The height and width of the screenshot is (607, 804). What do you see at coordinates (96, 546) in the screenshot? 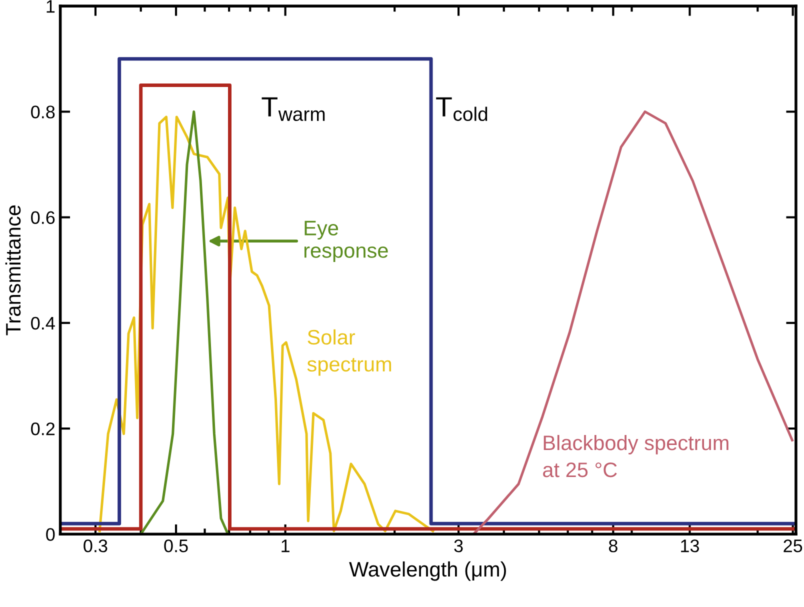
I see `x-tick-label: 0.3` at bounding box center [96, 546].